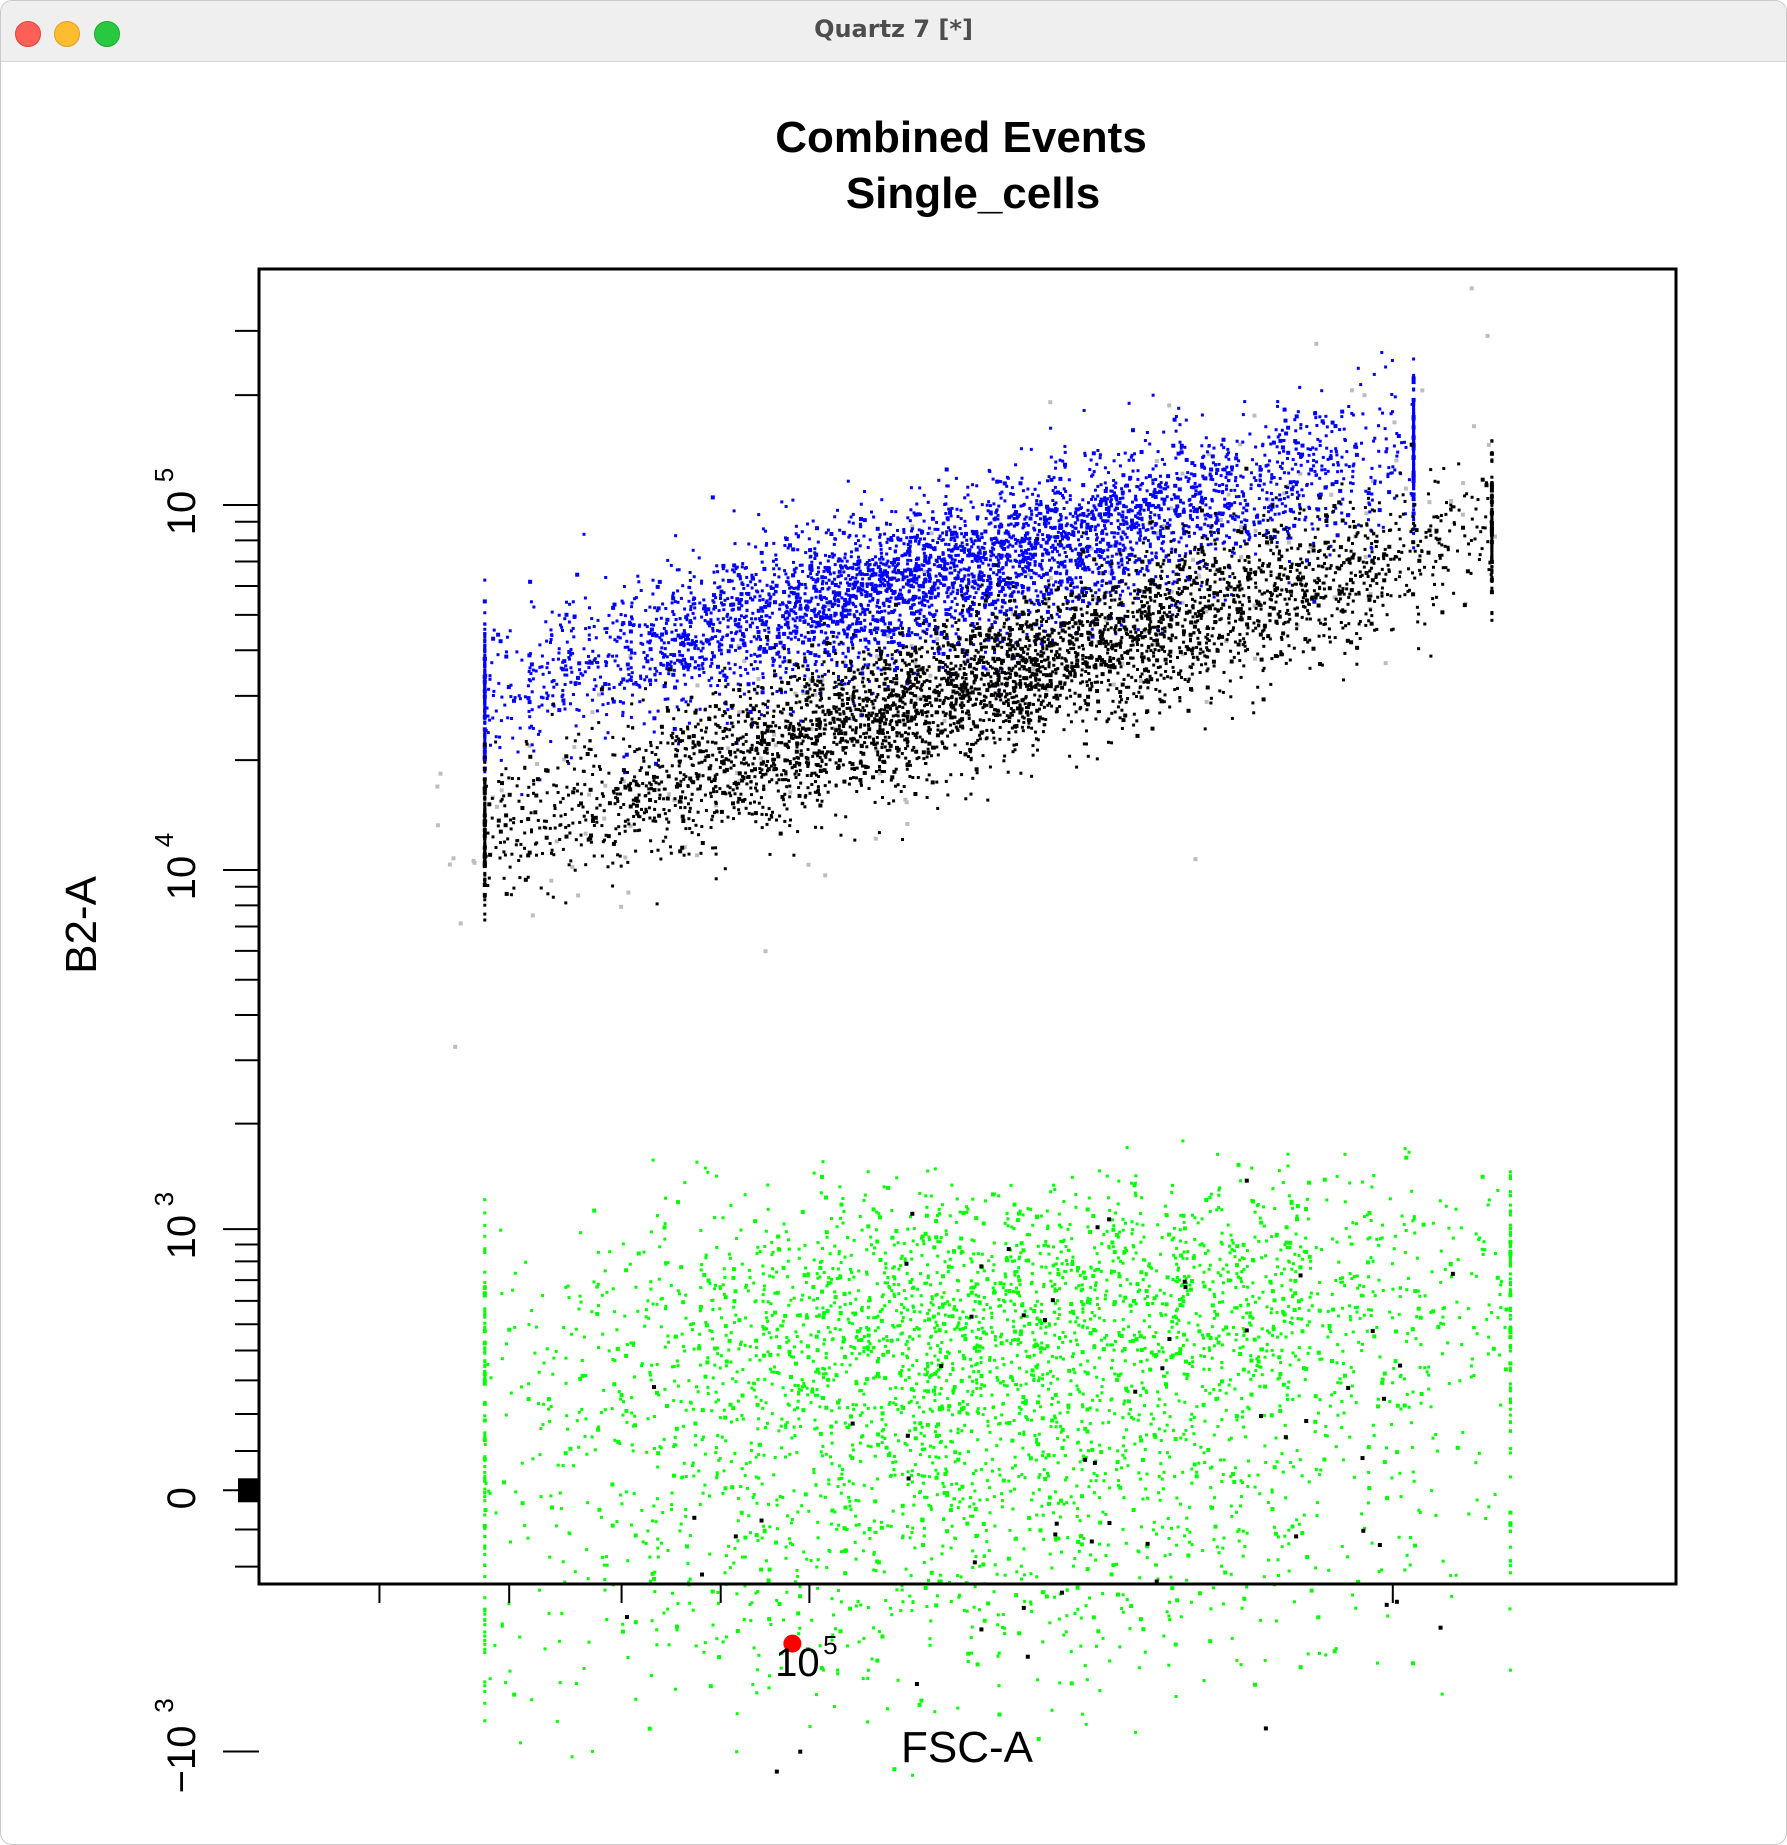 The image size is (1787, 1845). I want to click on zoom-window-button, so click(107, 34).